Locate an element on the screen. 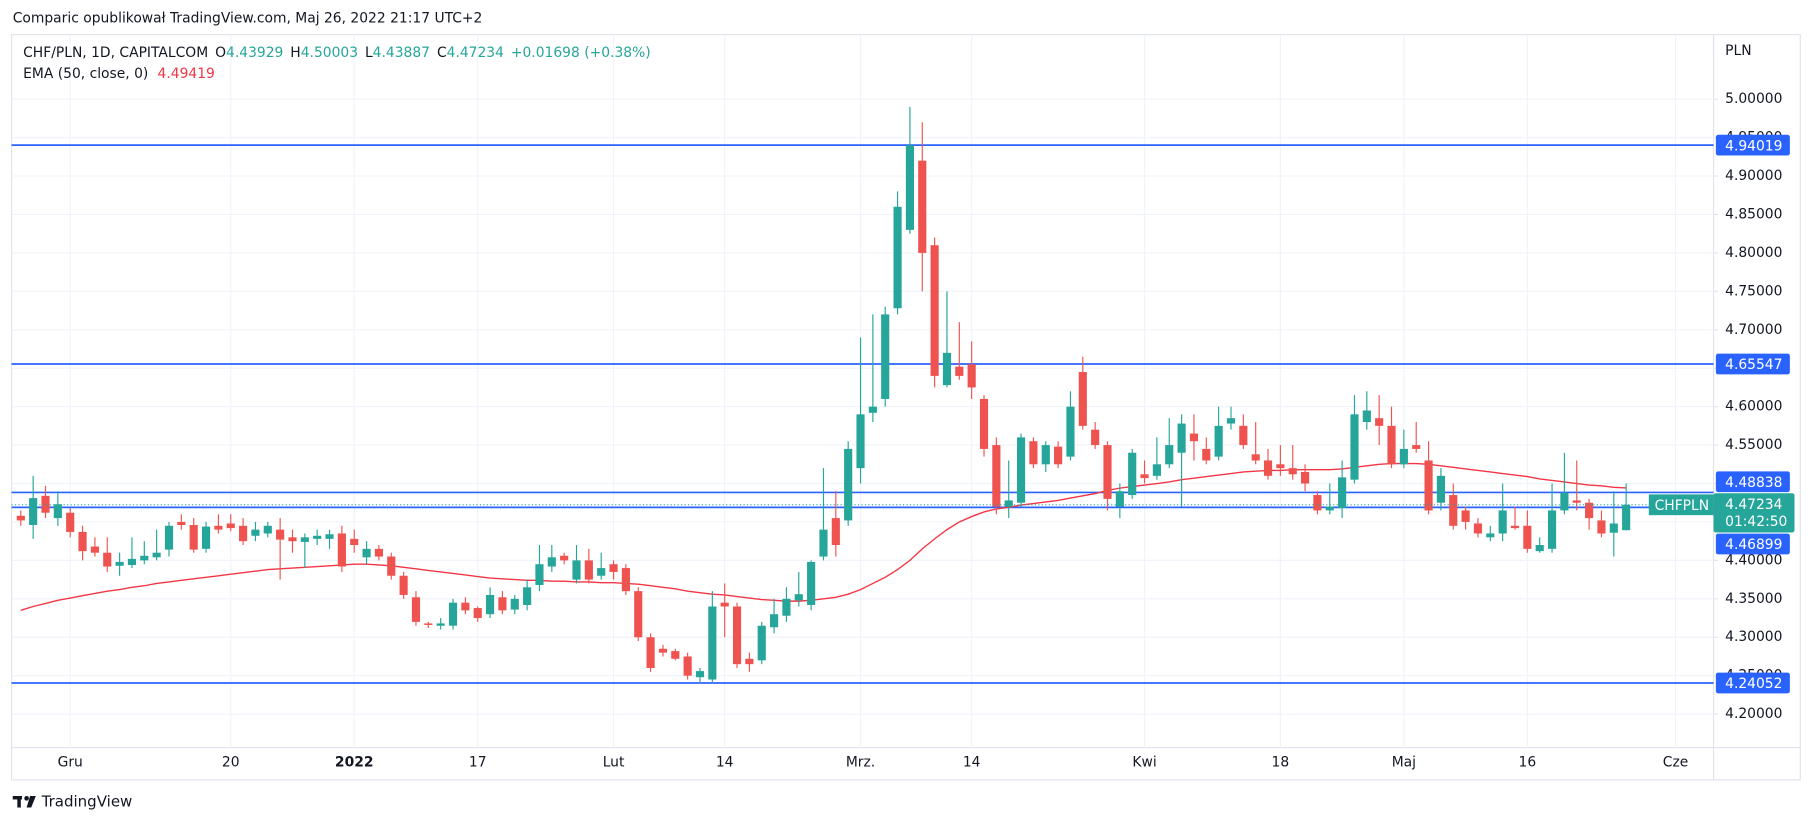  x-tick-label: Lut is located at coordinates (614, 763).